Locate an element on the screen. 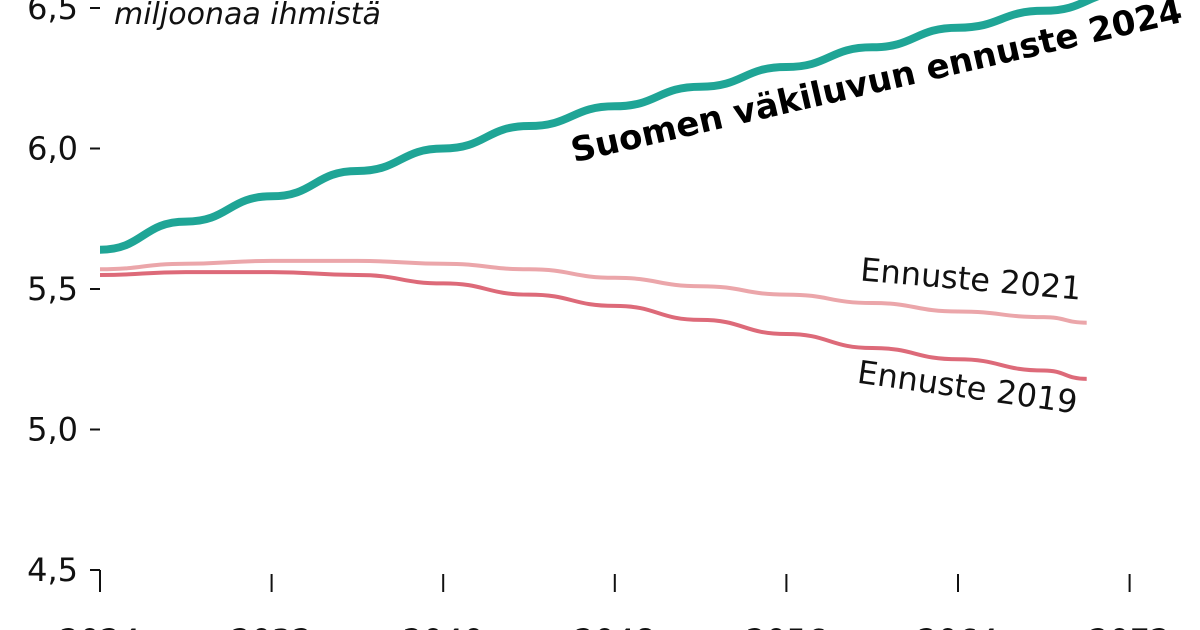 The height and width of the screenshot is (630, 1200). series-label-forecast-2024: Suomen väkiluvun ennuste 2024 is located at coordinates (876, 85).